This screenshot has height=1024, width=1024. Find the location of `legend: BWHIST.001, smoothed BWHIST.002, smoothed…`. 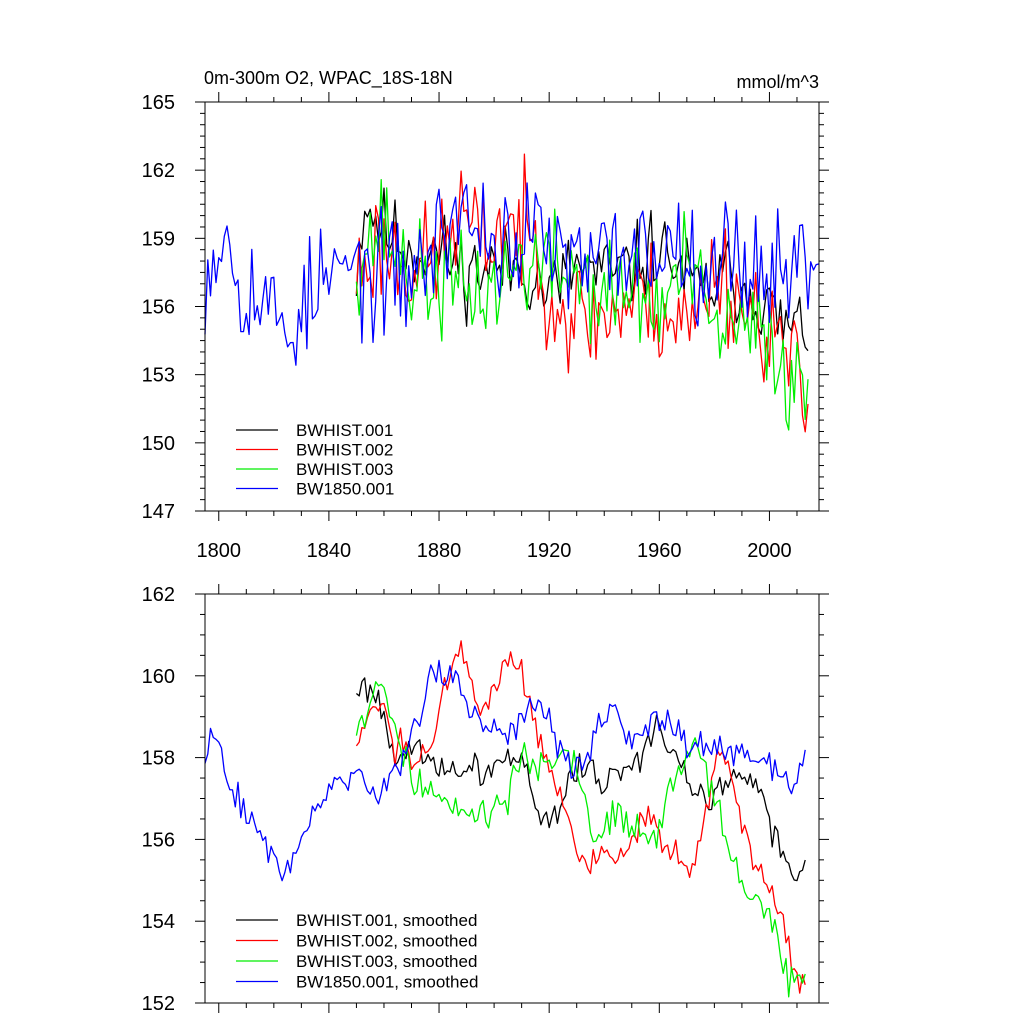

legend: BWHIST.001, smoothed BWHIST.002, smoothed… is located at coordinates (357, 951).